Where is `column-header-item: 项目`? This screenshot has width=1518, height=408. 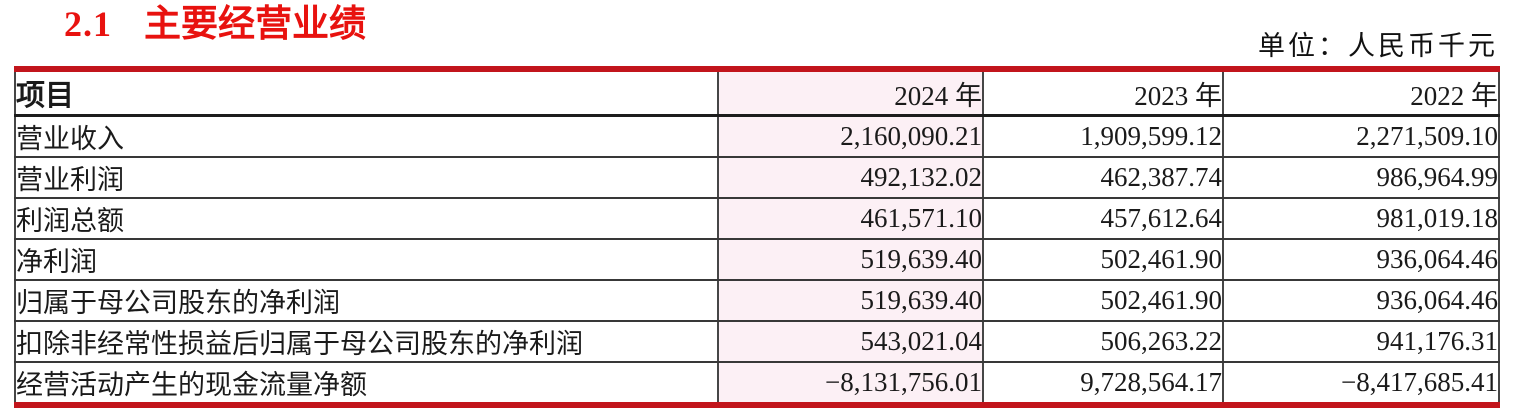 column-header-item: 项目 is located at coordinates (366, 92).